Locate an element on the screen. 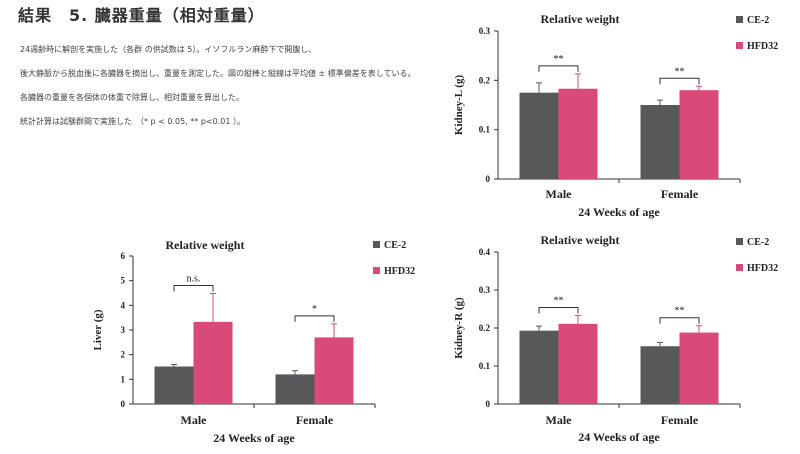  method-note-4: 統計計算は試験群間で実施した （* p < 0.05, ** p<0.01 ）。 is located at coordinates (132, 121).